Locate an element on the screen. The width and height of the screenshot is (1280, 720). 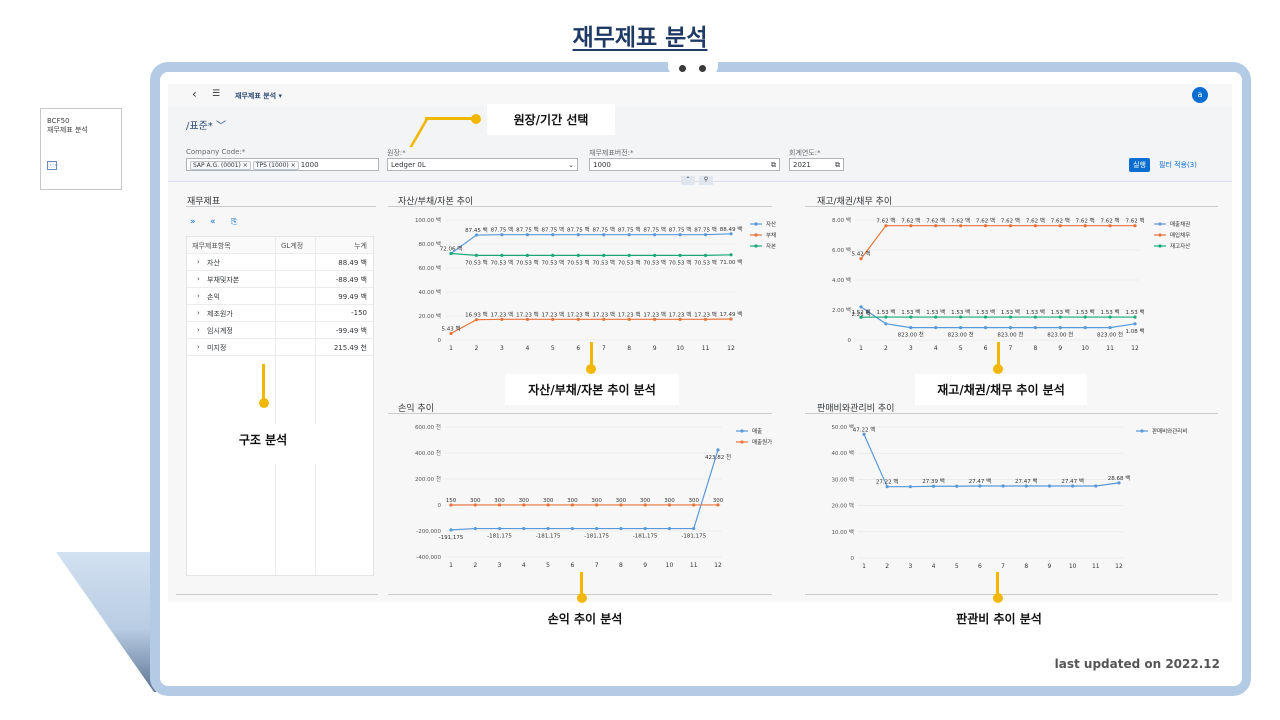
callout-structure: 구조 분석 is located at coordinates (263, 444).